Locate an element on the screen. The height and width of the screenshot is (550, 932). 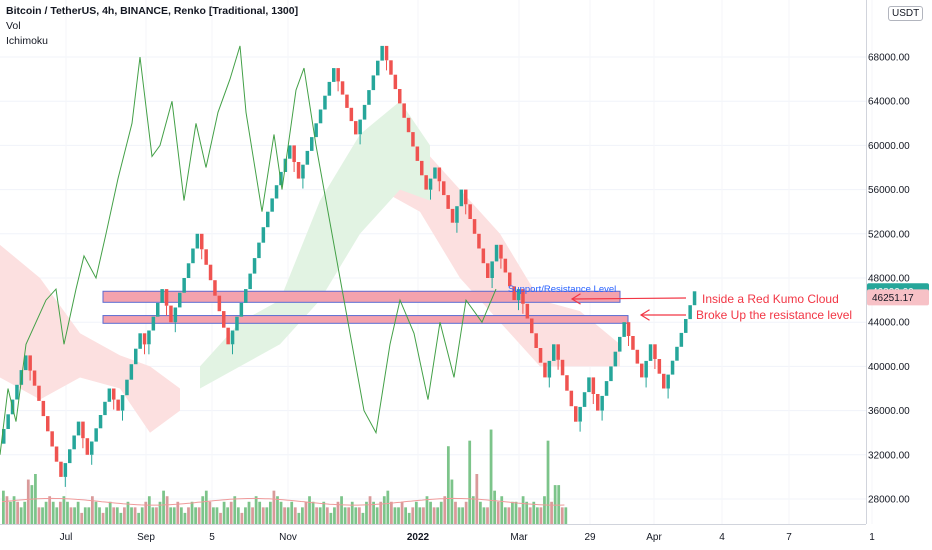
y-tick-label: 32000.00 is located at coordinates (889, 455).